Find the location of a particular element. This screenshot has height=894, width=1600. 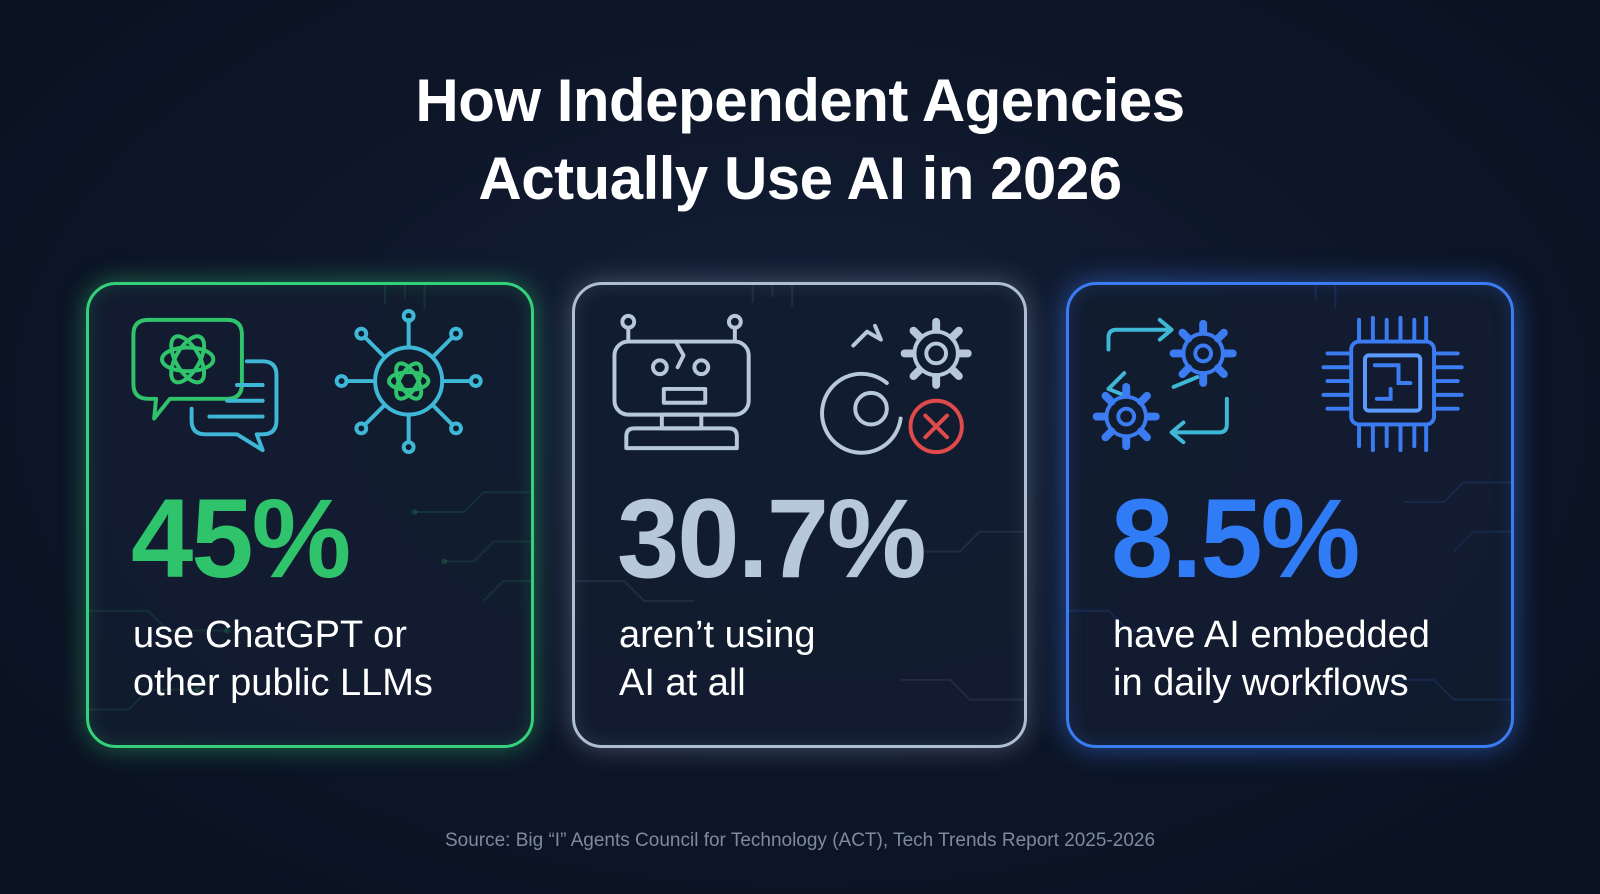

stat-card-public-llms: 45% use ChatGPT or other public LLMs is located at coordinates (310, 515).